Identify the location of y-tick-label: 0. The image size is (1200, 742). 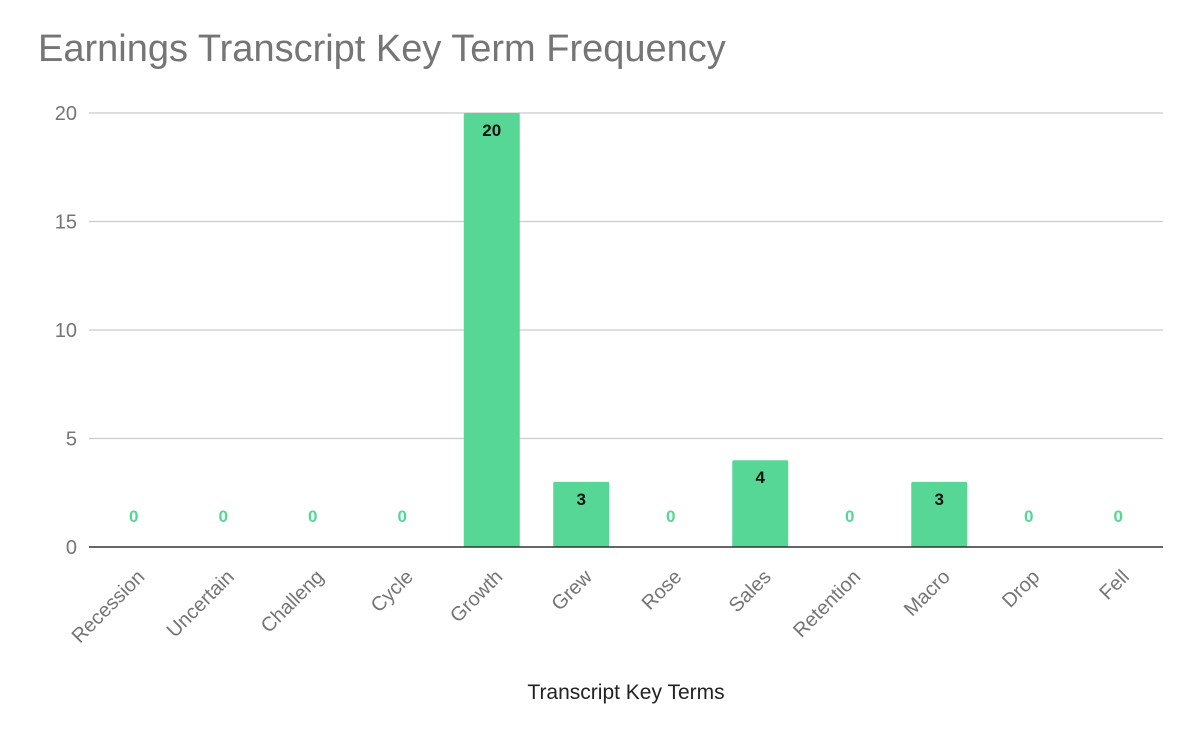
(71, 548).